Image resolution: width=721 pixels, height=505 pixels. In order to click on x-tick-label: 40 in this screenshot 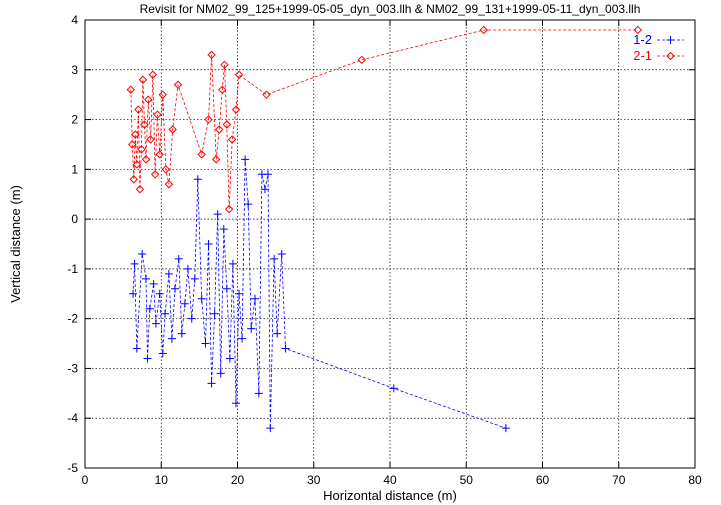, I will do `click(390, 480)`.